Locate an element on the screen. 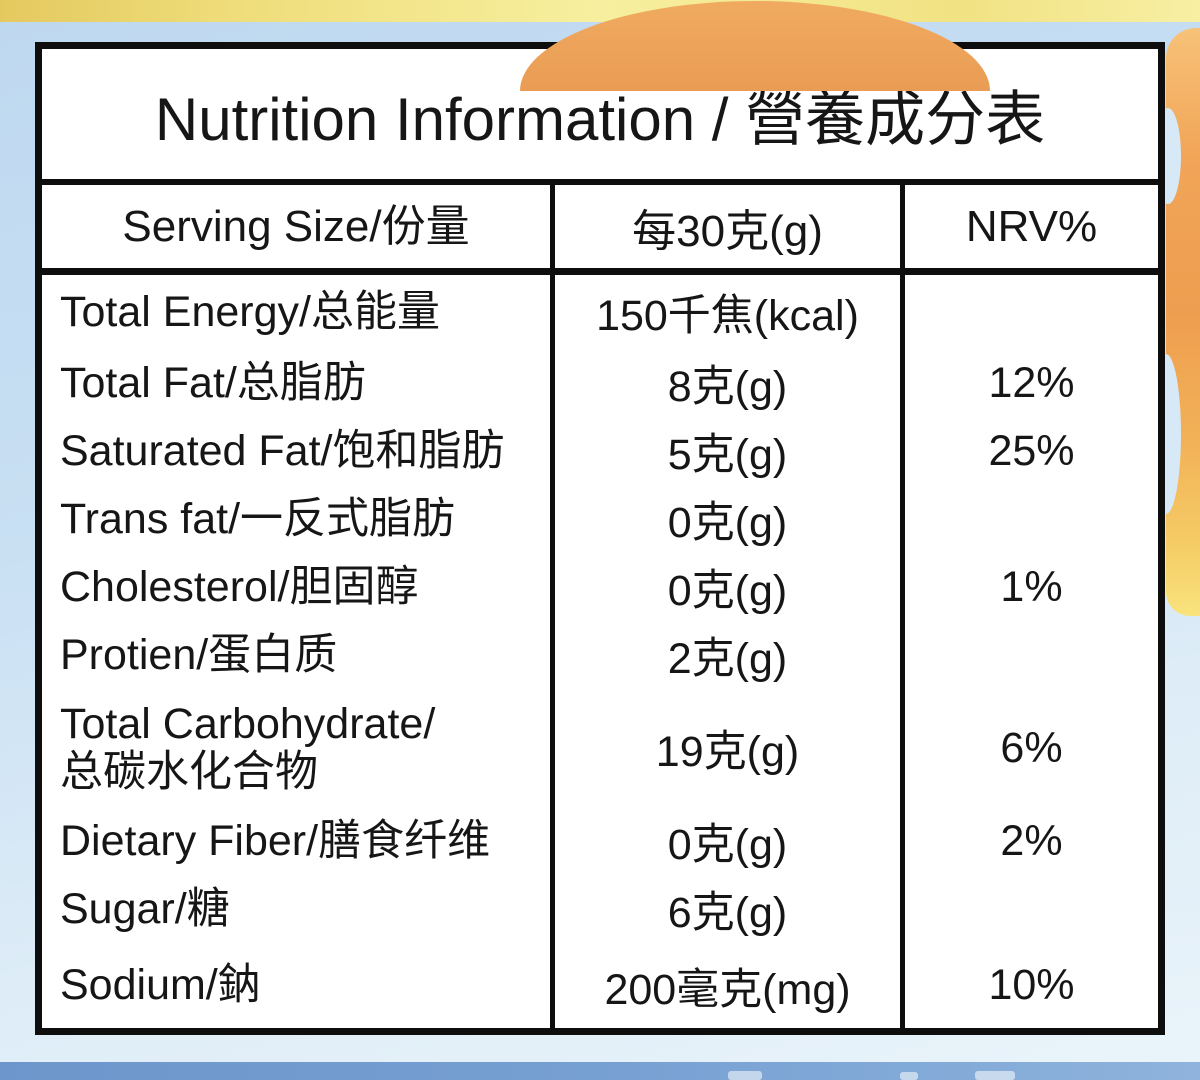 This screenshot has width=1200, height=1080. table-header-row: Serving Size/份量 每30克(g) NRV% is located at coordinates (600, 230).